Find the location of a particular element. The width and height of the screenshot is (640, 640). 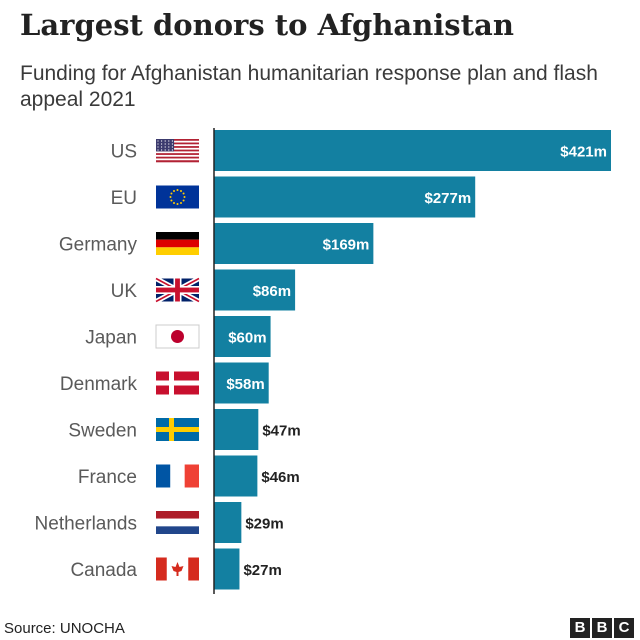

category-label: UK is located at coordinates (124, 291).